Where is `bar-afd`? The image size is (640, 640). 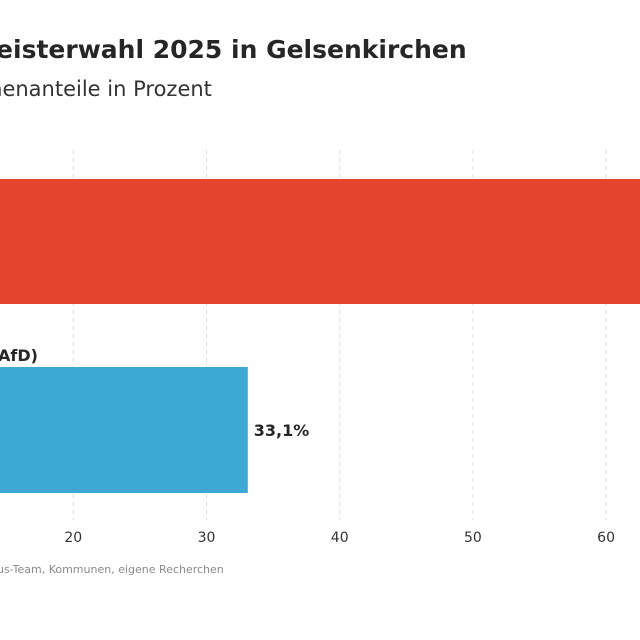
bar-afd is located at coordinates (124, 430).